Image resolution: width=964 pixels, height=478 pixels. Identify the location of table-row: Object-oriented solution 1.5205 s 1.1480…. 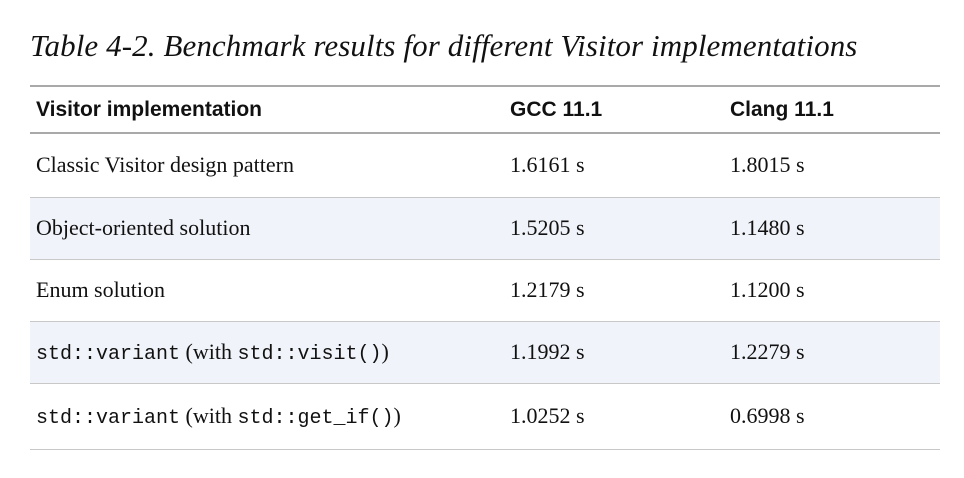
(485, 228).